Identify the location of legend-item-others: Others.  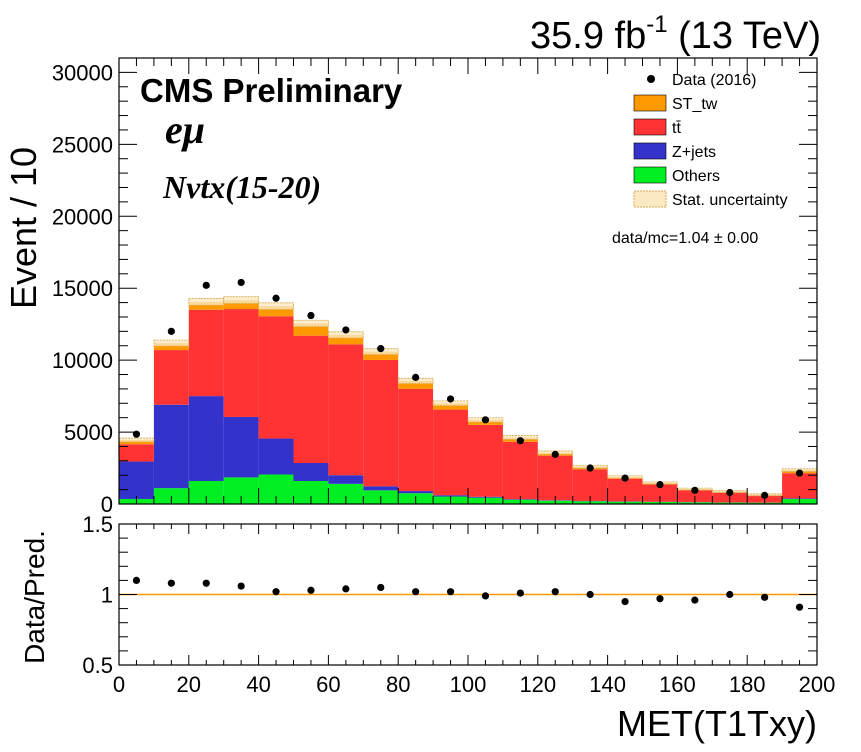
(676, 175).